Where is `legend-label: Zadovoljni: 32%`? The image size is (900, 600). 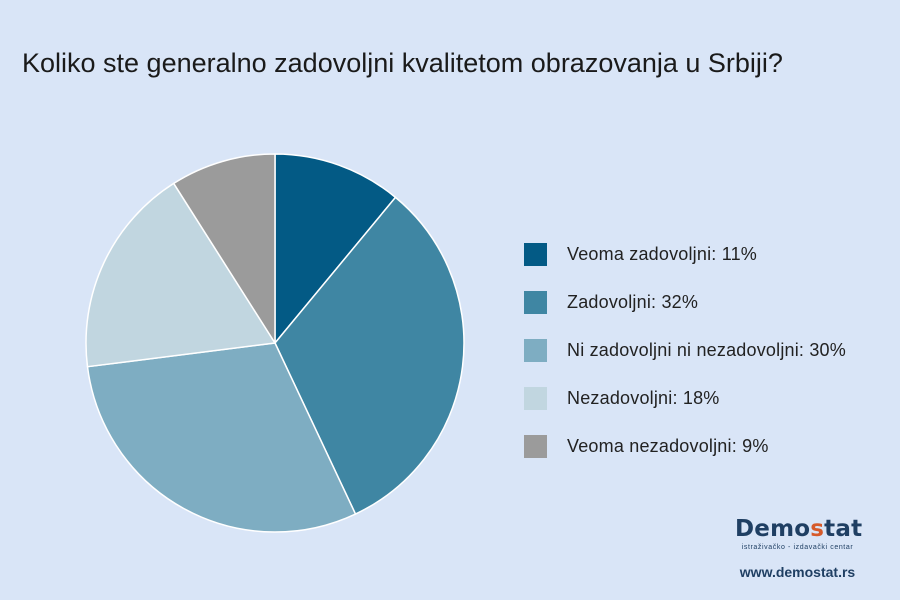 legend-label: Zadovoljni: 32% is located at coordinates (633, 301).